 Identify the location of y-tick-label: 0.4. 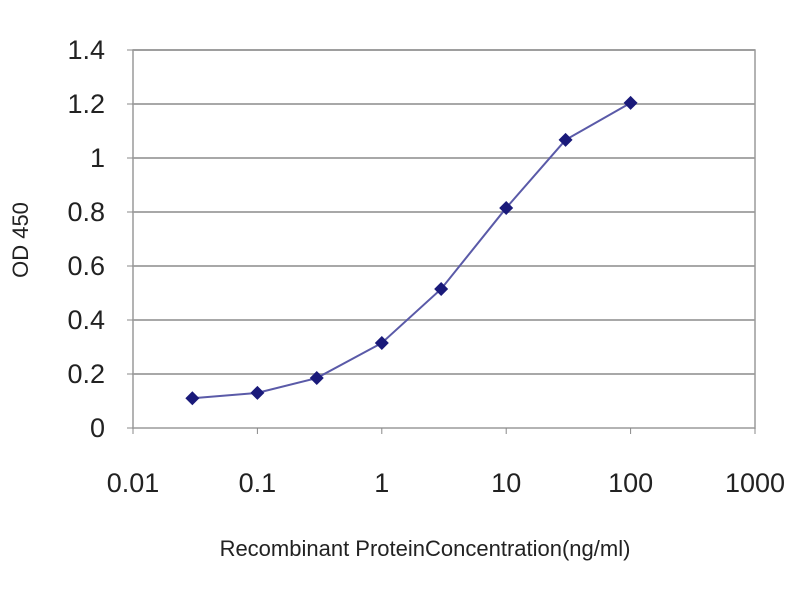
(86, 320).